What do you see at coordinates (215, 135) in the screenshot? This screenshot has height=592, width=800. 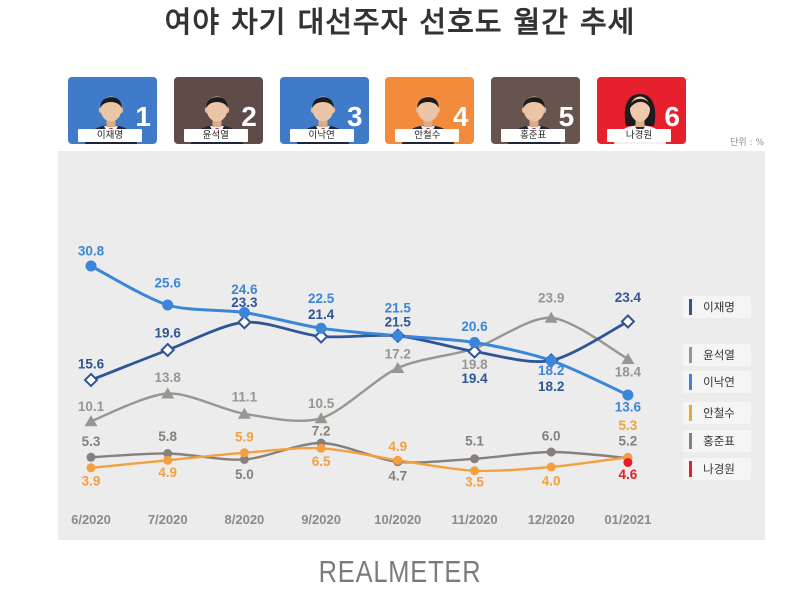 I see `candidate-name: 윤석열` at bounding box center [215, 135].